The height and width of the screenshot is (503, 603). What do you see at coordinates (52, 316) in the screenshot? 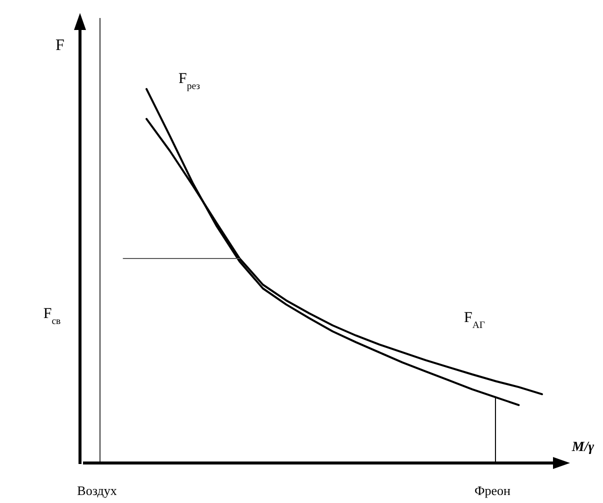
I see `text: F$_{св}$` at bounding box center [52, 316].